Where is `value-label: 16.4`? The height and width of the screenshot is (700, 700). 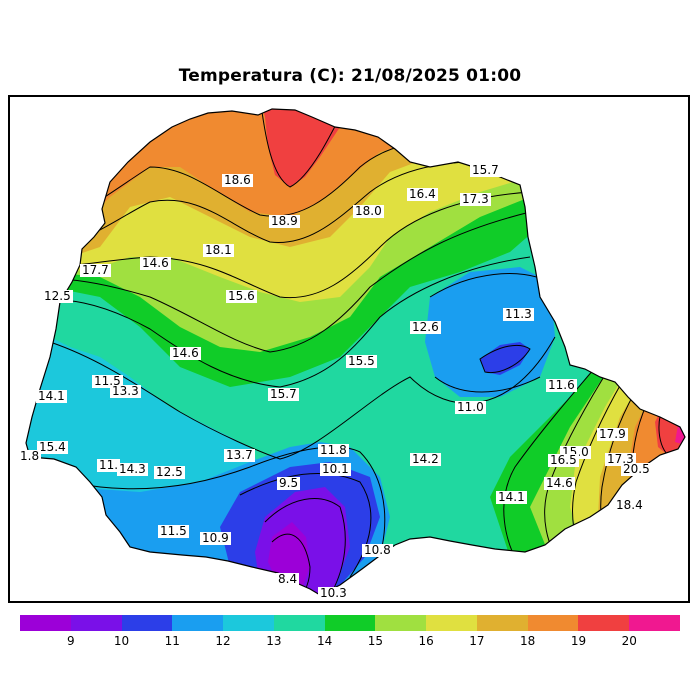 value-label: 16.4 is located at coordinates (422, 194).